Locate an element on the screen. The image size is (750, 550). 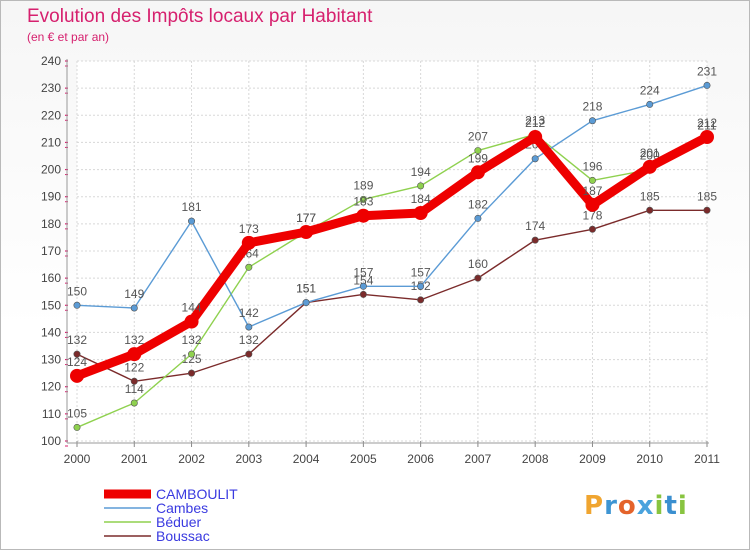
data-label: 105 is located at coordinates (77, 413).